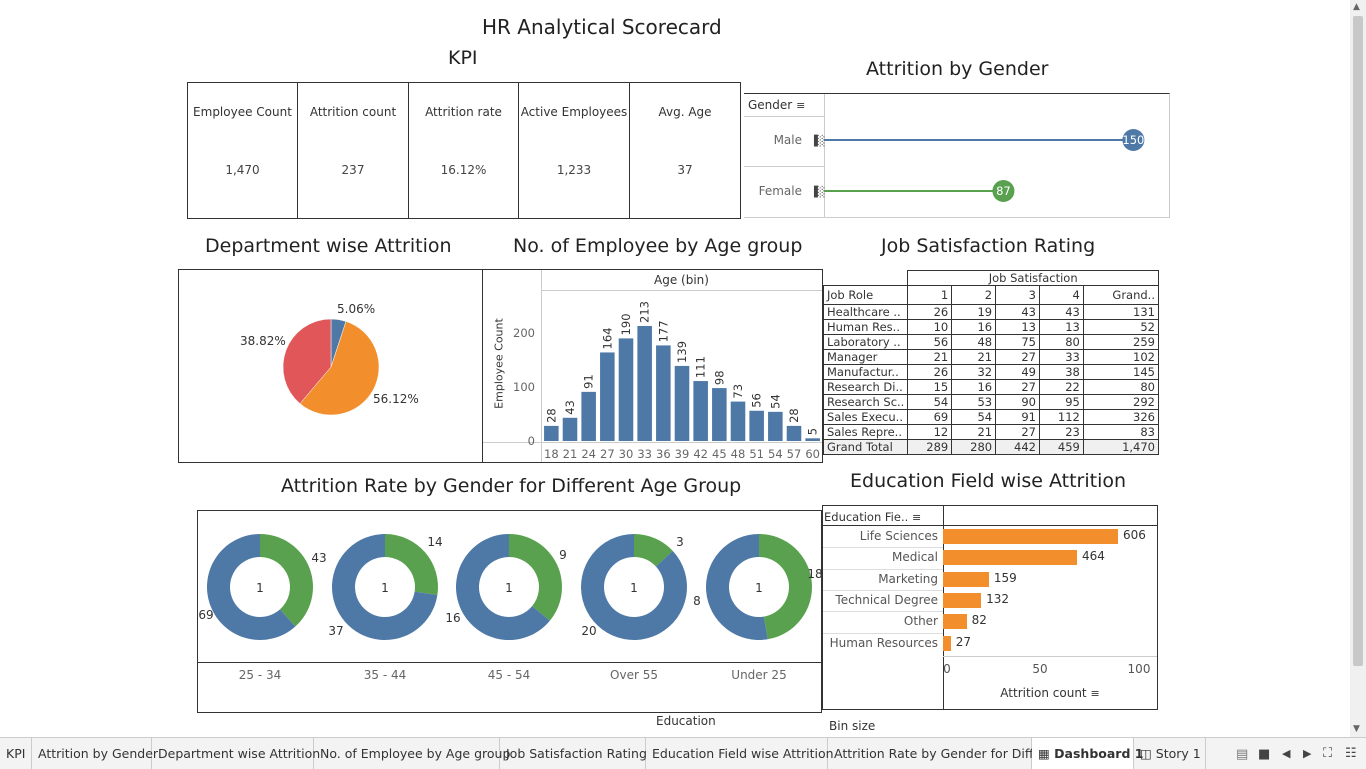  I want to click on bar-value-label: 190, so click(626, 324).